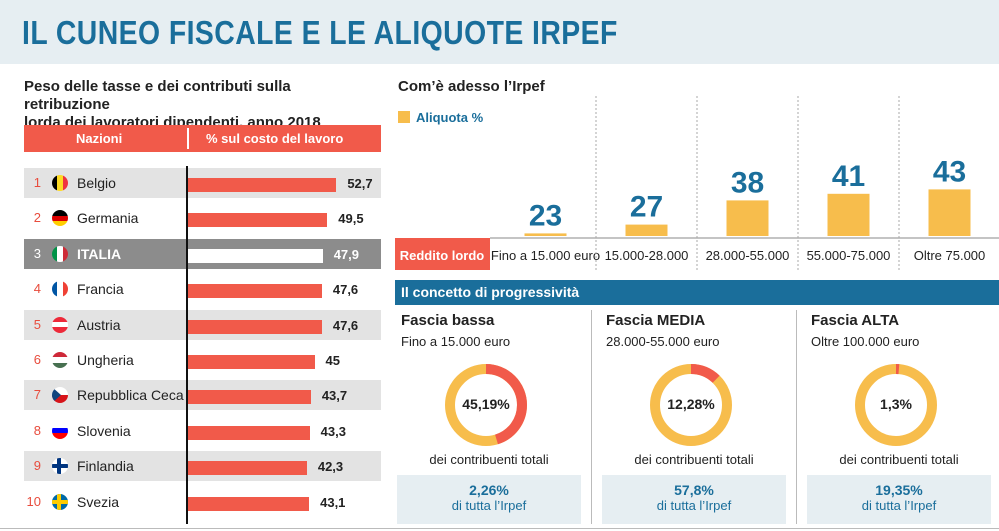 The image size is (999, 531). I want to click on irpef-share-box: 57,8% di tutta l’Irpef, so click(694, 499).